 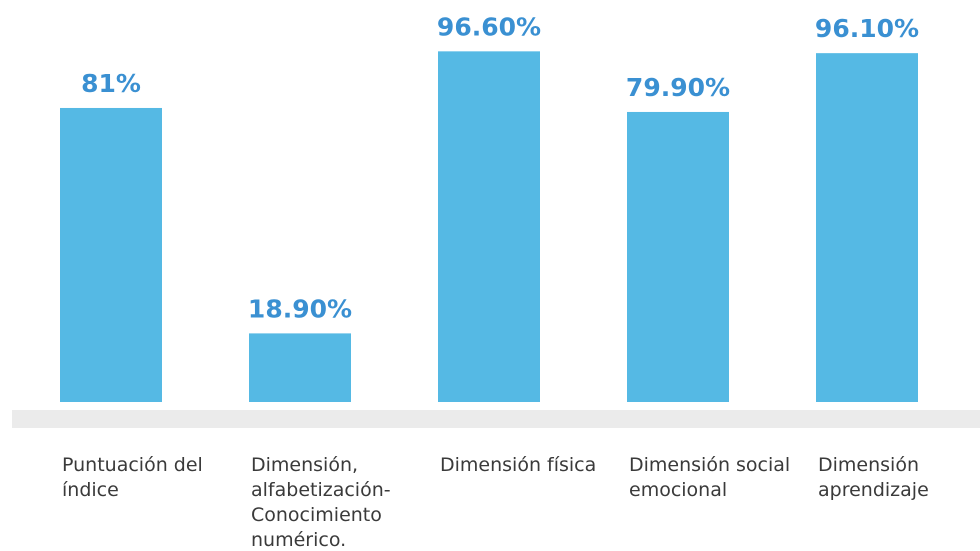 What do you see at coordinates (496, 419) in the screenshot?
I see `baseline-band` at bounding box center [496, 419].